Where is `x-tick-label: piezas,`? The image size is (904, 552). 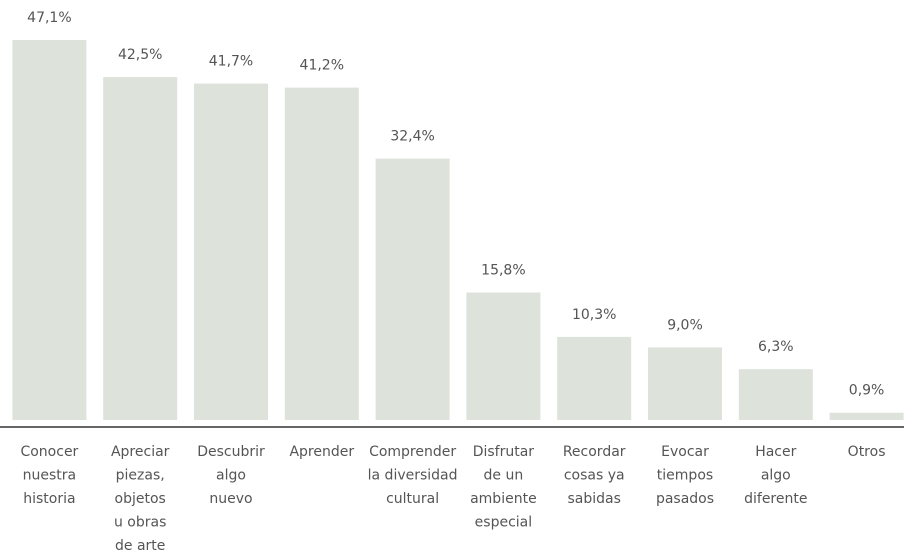
x-tick-label: piezas, is located at coordinates (140, 476).